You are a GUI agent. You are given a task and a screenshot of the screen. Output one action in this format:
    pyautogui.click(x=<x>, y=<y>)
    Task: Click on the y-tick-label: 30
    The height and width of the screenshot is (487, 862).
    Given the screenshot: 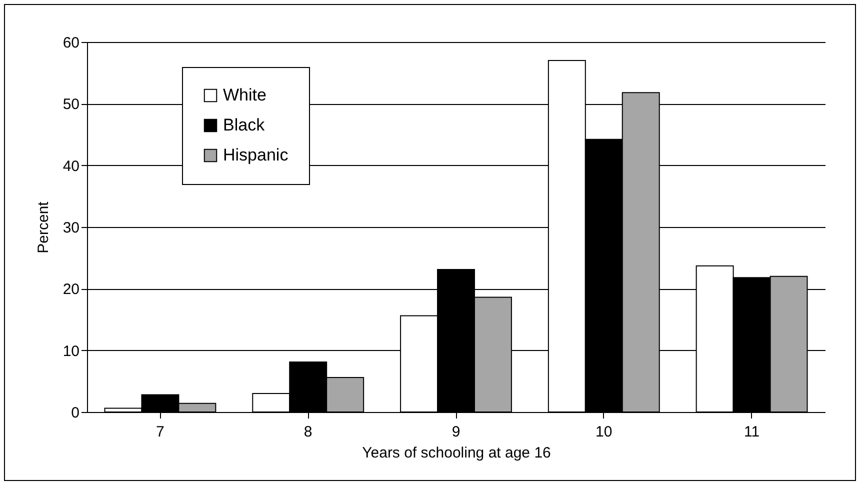 What is the action you would take?
    pyautogui.click(x=71, y=228)
    